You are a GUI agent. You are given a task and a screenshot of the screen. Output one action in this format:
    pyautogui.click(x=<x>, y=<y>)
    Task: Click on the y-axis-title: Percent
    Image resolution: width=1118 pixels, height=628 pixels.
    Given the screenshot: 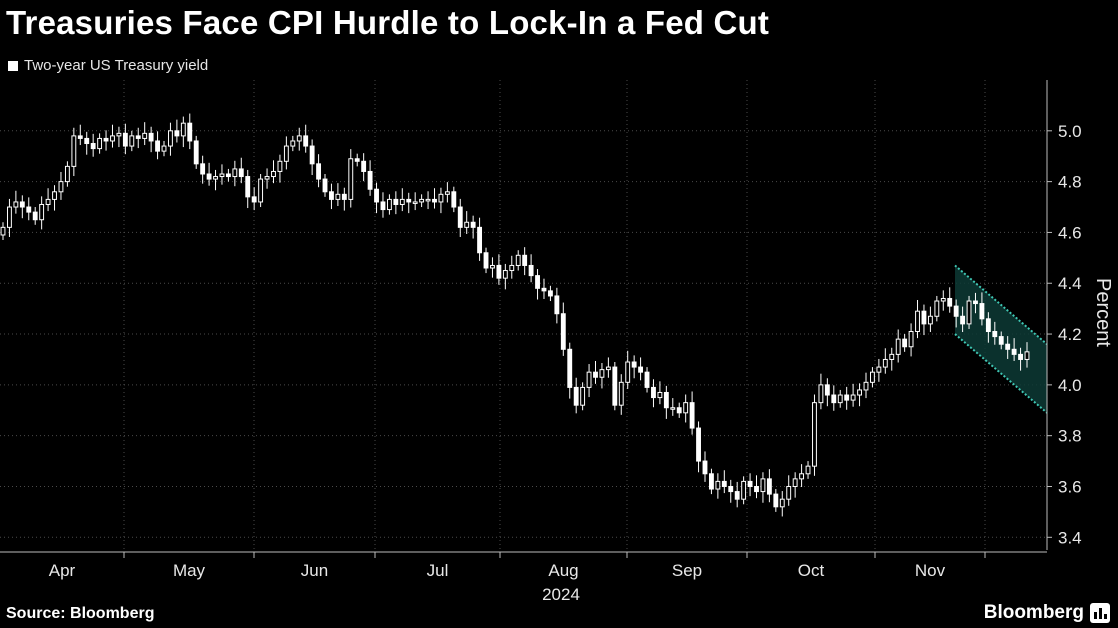 What is the action you would take?
    pyautogui.click(x=1103, y=312)
    